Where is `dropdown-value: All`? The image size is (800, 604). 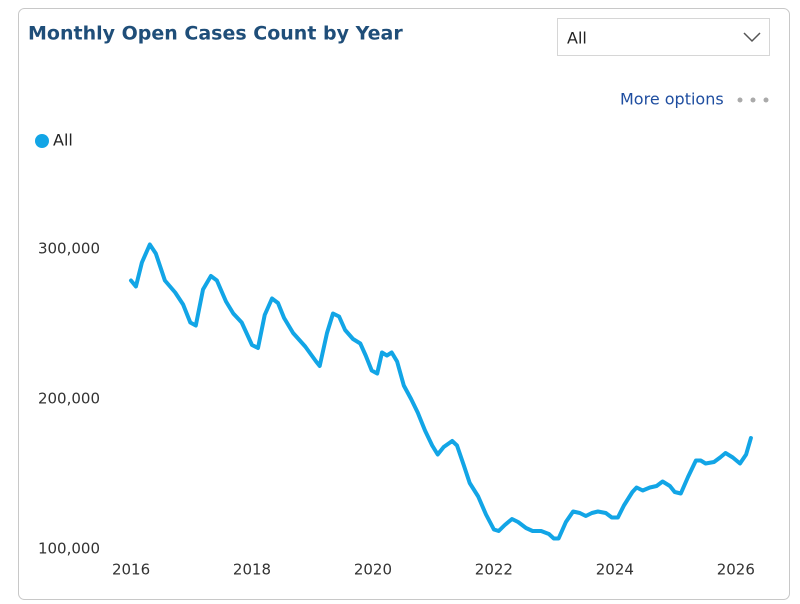 dropdown-value: All is located at coordinates (577, 38).